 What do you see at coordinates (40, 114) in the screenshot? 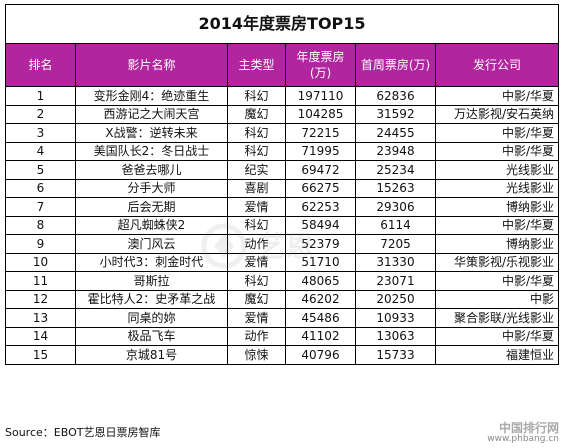
I see `rank-cell: 2` at bounding box center [40, 114].